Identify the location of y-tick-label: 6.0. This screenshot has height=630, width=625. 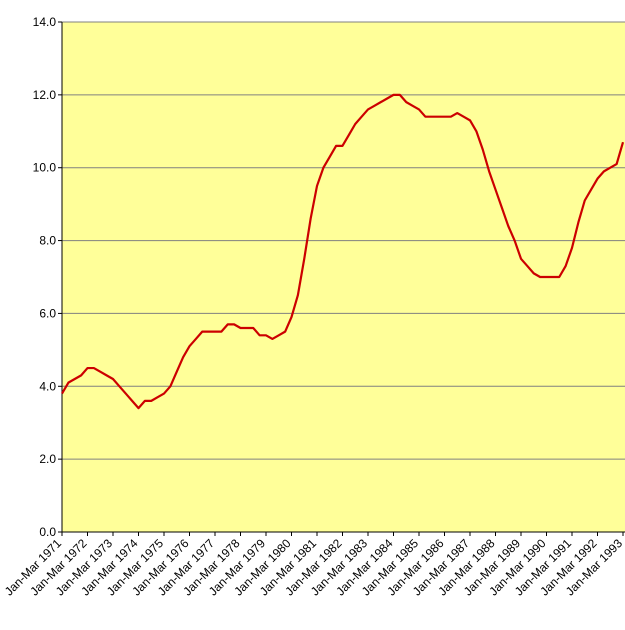
(47, 313).